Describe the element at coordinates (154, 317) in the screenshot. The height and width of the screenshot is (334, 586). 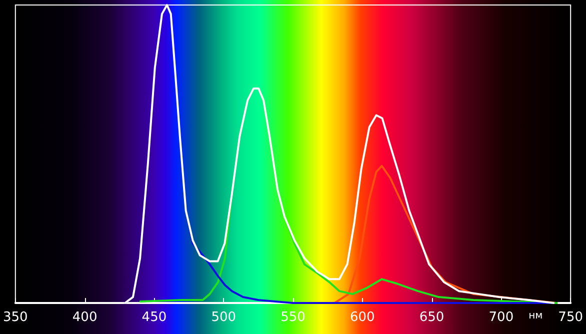
I see `x-tick-label: 450` at that location.